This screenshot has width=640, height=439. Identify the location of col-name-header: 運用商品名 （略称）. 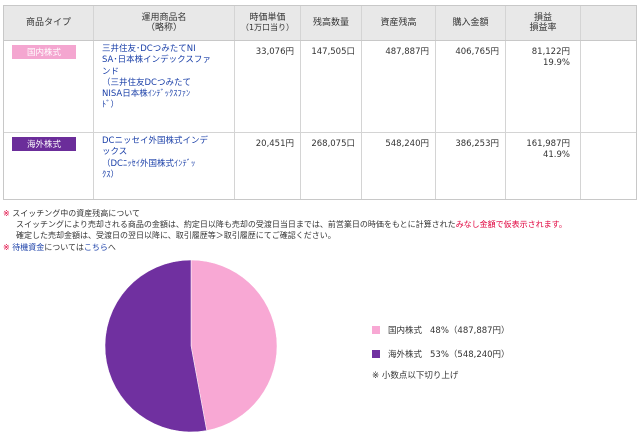
(164, 23).